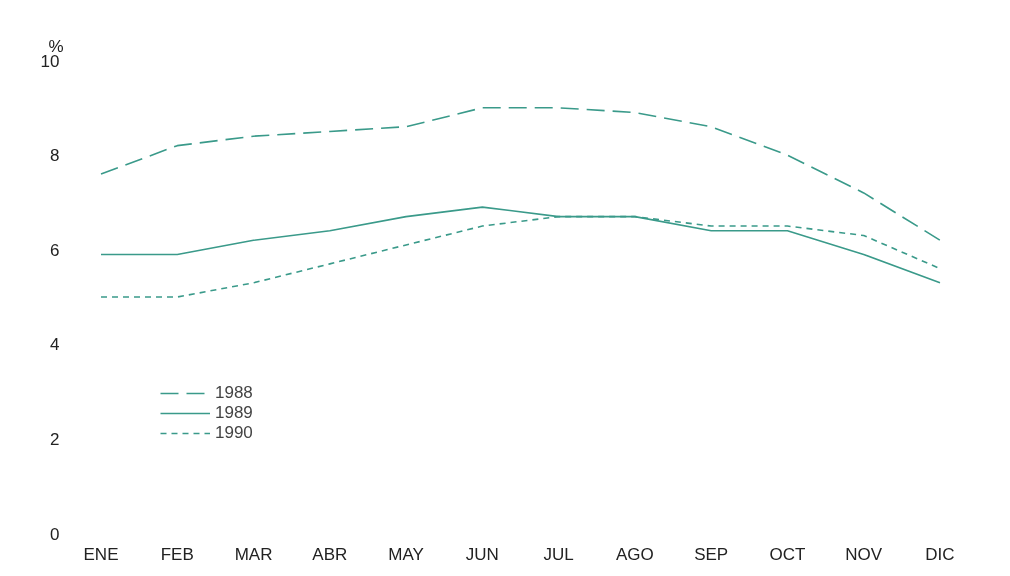 Image resolution: width=1010 pixels, height=576 pixels. I want to click on x-tick-label: DIC, so click(940, 554).